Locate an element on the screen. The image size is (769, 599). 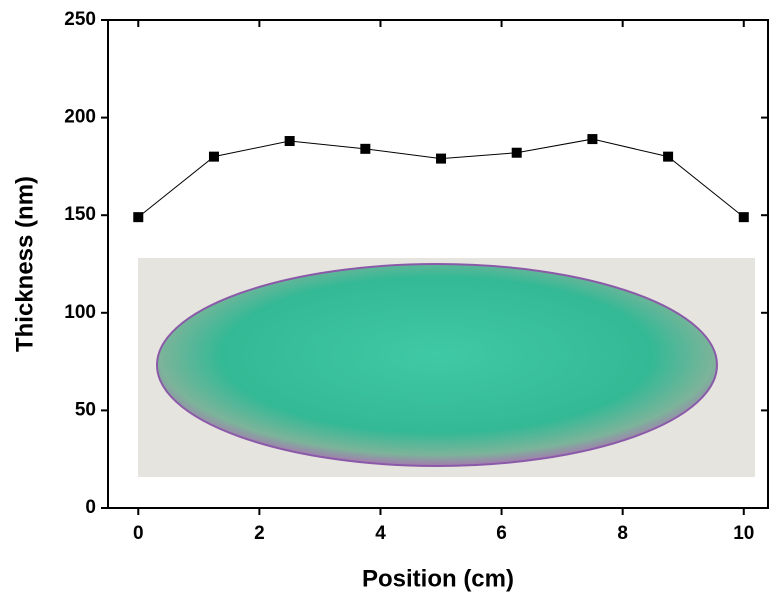
x-tick-label: 6 is located at coordinates (501, 533).